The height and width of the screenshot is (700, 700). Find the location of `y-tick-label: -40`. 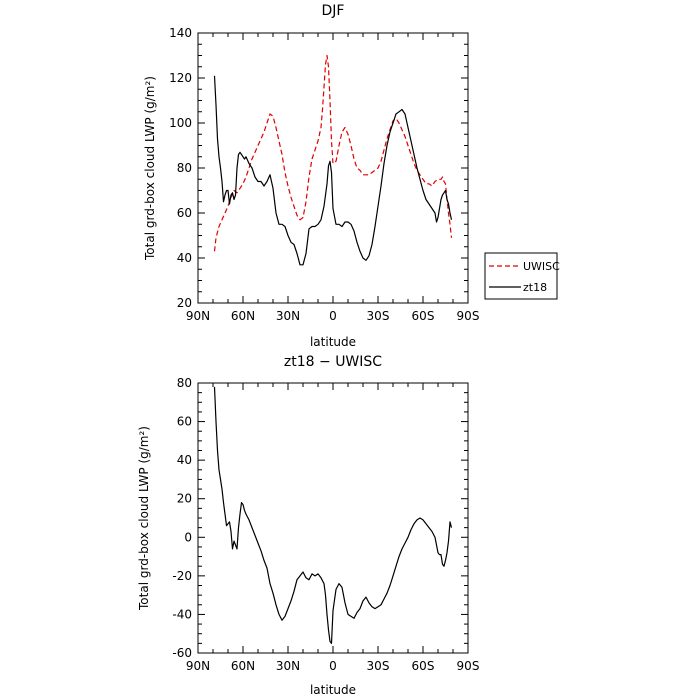

y-tick-label: -40 is located at coordinates (182, 614).